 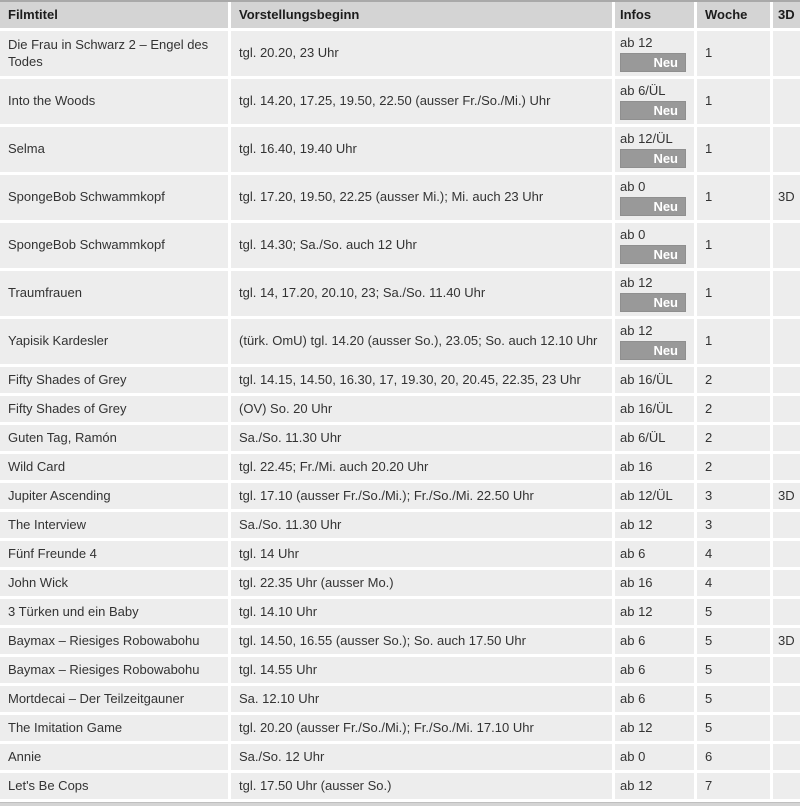 I want to click on film-title-cell: Guten Tag, Ramón, so click(x=114, y=438).